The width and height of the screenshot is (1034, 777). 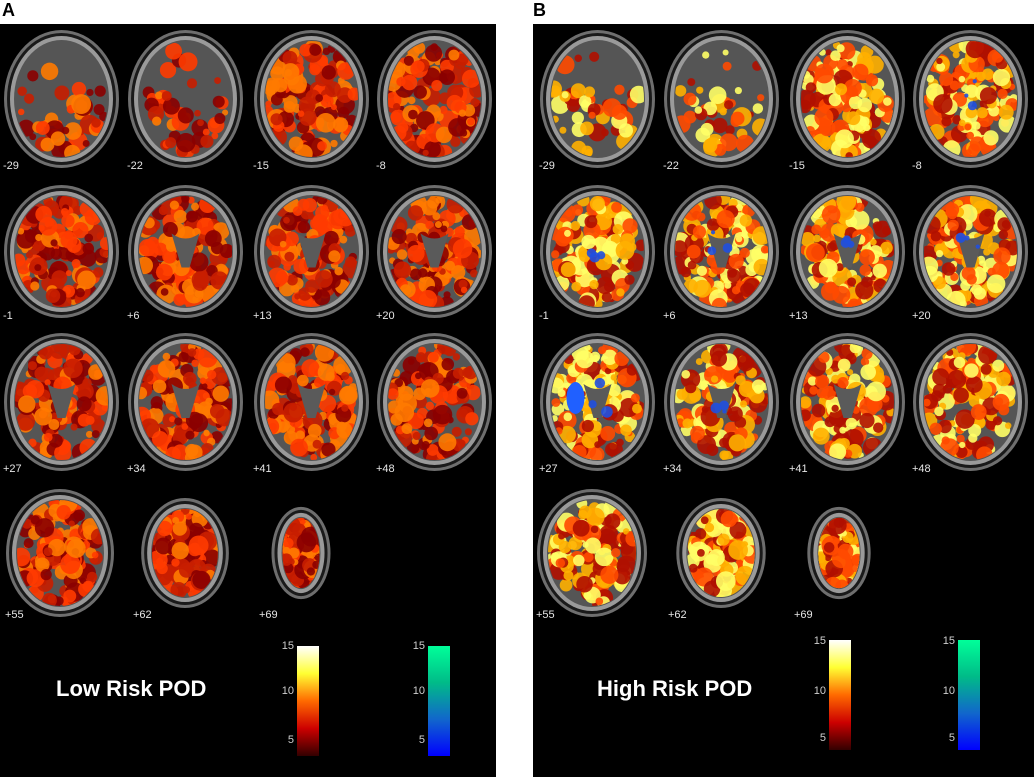 What do you see at coordinates (539, 10) in the screenshot?
I see `panel-letter-b: B` at bounding box center [539, 10].